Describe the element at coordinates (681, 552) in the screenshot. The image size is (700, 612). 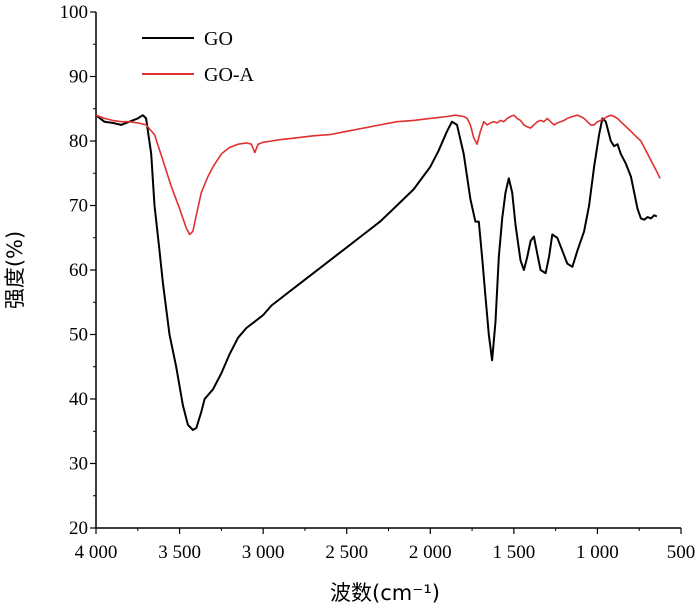
I see `x-tick-label: 500` at that location.